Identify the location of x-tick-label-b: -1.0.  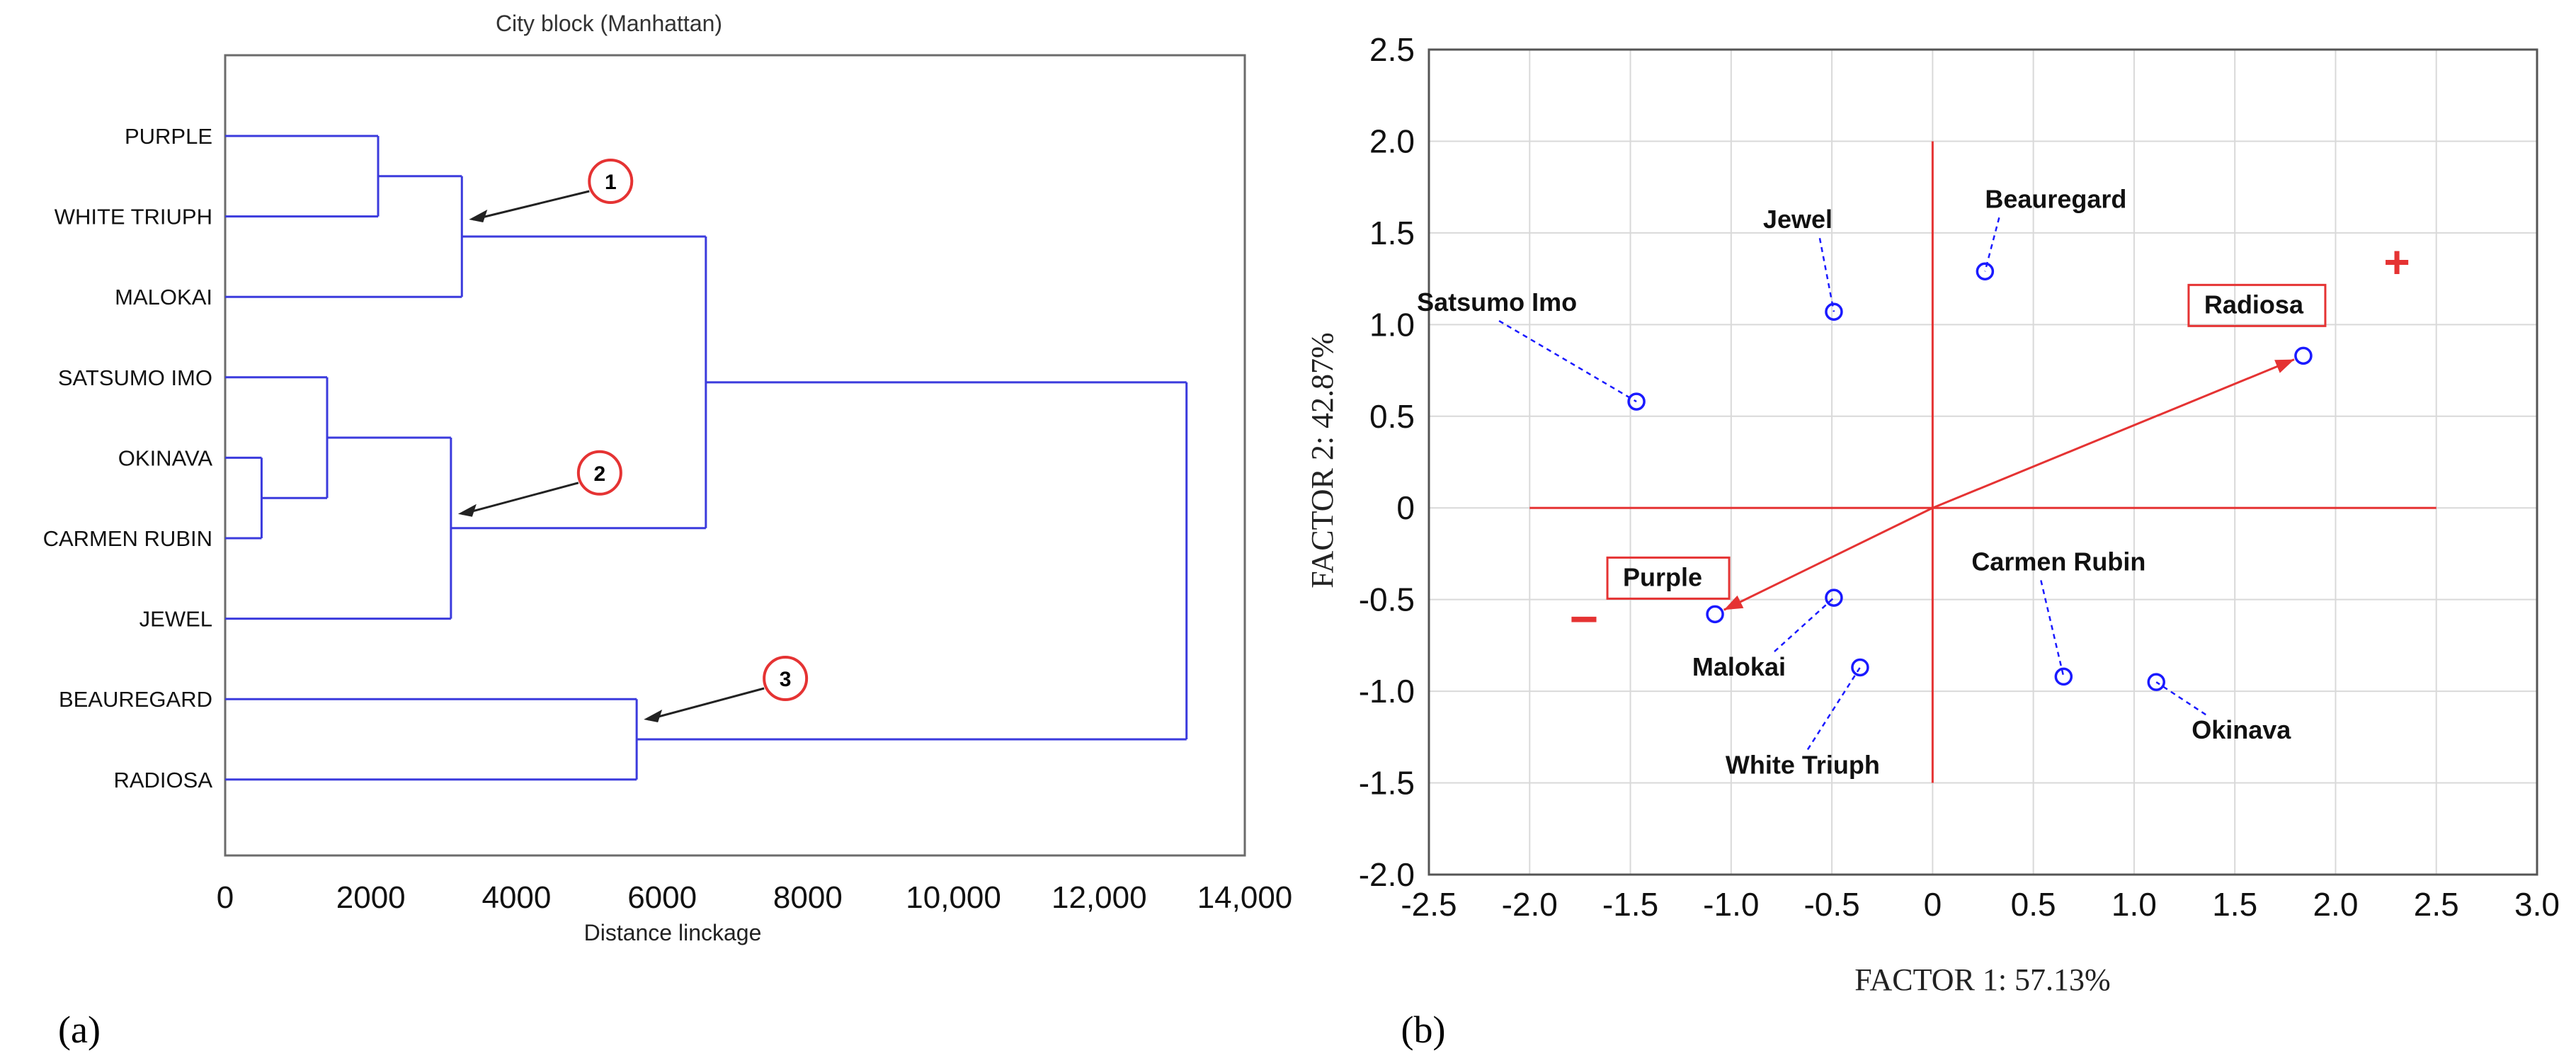
(1731, 904).